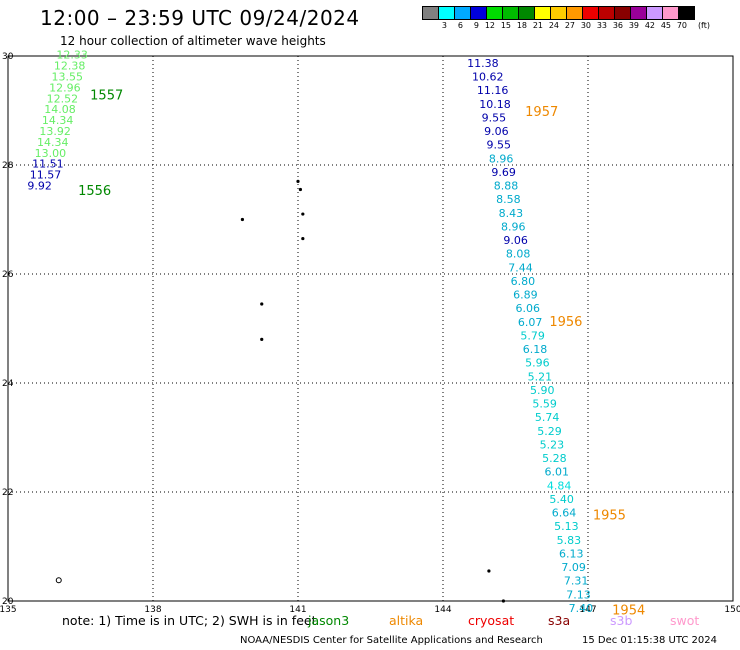  I want to click on wave-height-label: 12.33, so click(71, 55).